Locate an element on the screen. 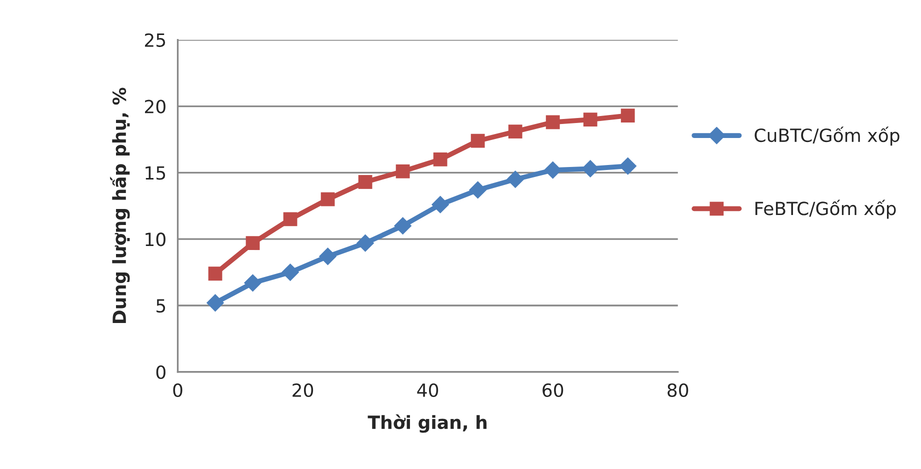 The width and height of the screenshot is (921, 469). x-tick-label: 40 is located at coordinates (427, 390).